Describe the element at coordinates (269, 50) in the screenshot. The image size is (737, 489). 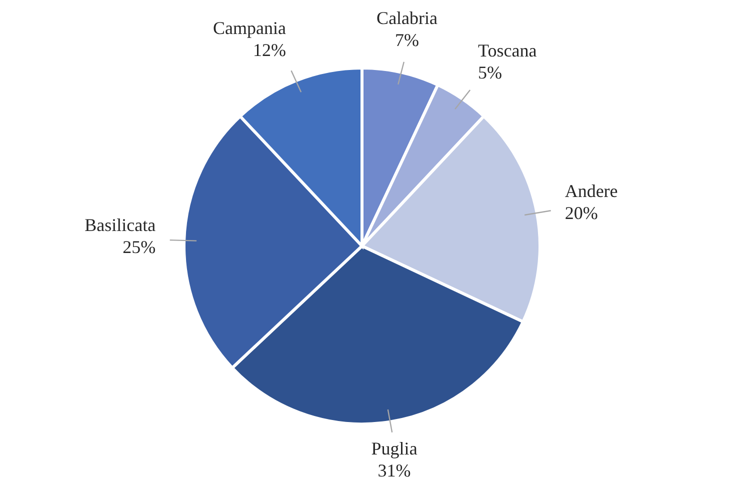
I see `data-label: 12%` at that location.